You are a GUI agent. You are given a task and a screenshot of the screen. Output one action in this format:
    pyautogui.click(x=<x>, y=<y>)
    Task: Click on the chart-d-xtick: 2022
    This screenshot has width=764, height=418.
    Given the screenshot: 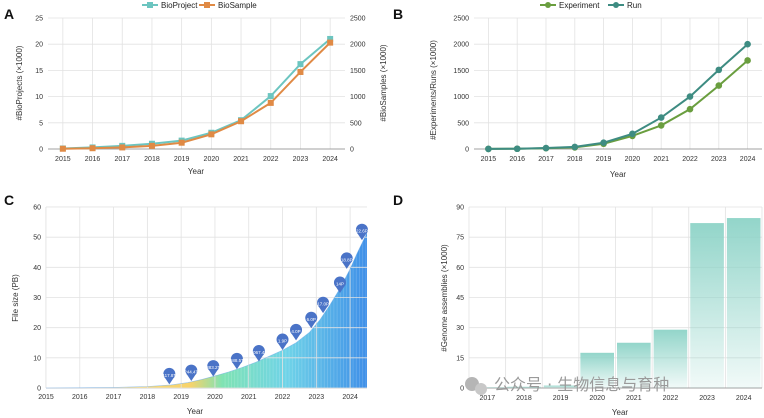 What is the action you would take?
    pyautogui.click(x=671, y=398)
    